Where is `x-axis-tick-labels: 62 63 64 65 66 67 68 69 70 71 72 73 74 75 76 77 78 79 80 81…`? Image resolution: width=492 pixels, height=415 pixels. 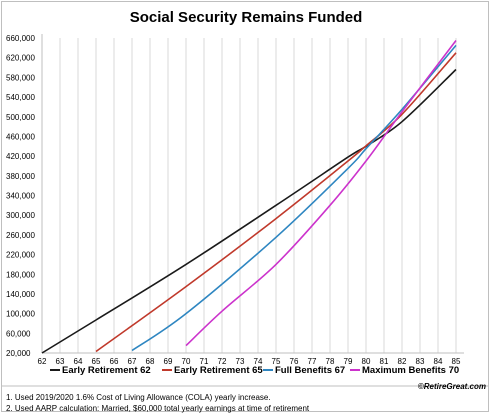 x-axis-tick-labels: 62 63 64 65 66 67 68 69 70 71 72 73 74 75 76 77 78 79 80 81… is located at coordinates (249, 361).